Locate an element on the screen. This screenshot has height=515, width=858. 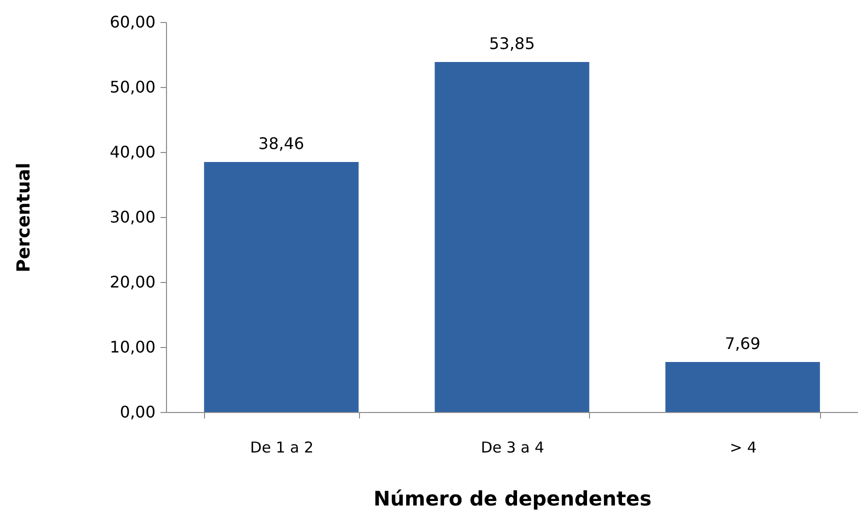
data-label: 53,85 is located at coordinates (512, 43).